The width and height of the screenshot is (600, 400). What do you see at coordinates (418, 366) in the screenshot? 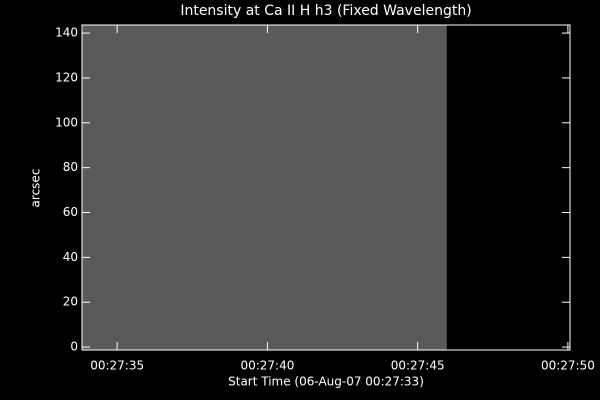
I see `x-tick-label: 00:27:45` at bounding box center [418, 366].